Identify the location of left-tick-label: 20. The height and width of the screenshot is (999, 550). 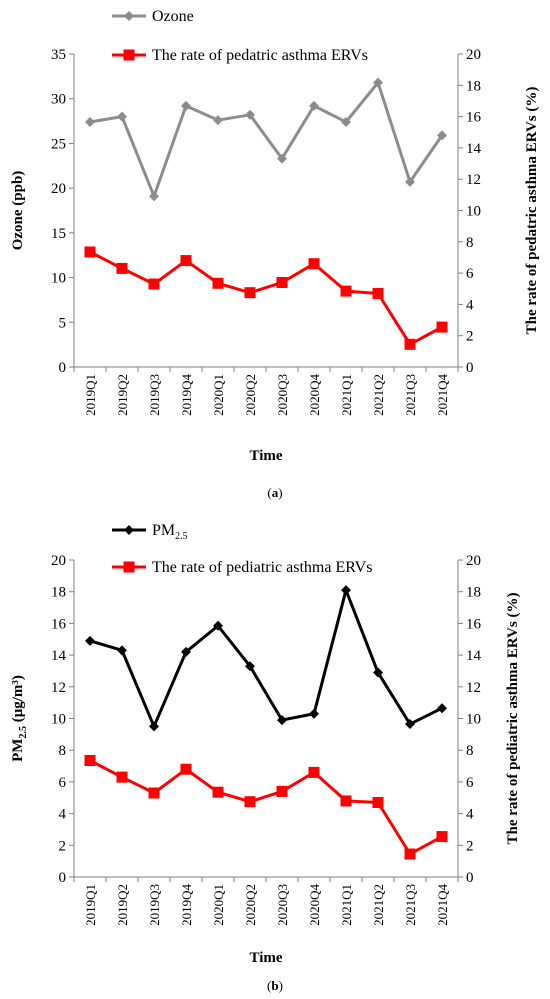
(58, 189).